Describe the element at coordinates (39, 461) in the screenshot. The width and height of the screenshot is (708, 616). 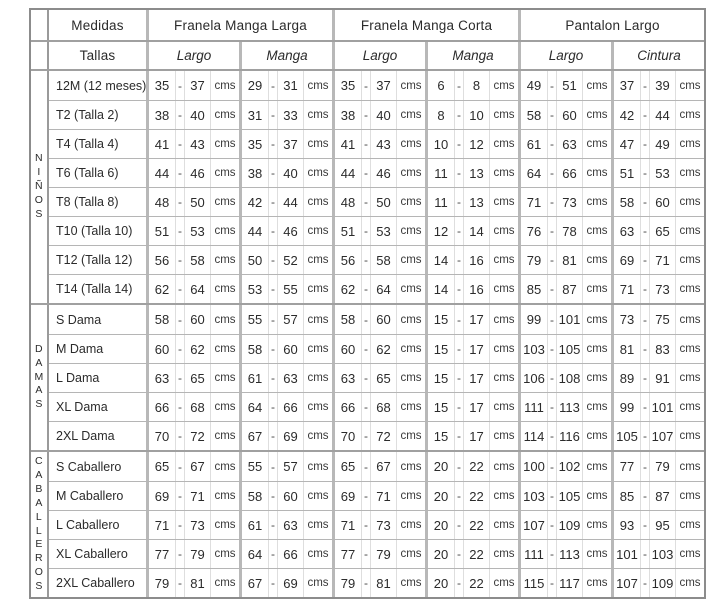
I see `section-label-letter: C` at that location.